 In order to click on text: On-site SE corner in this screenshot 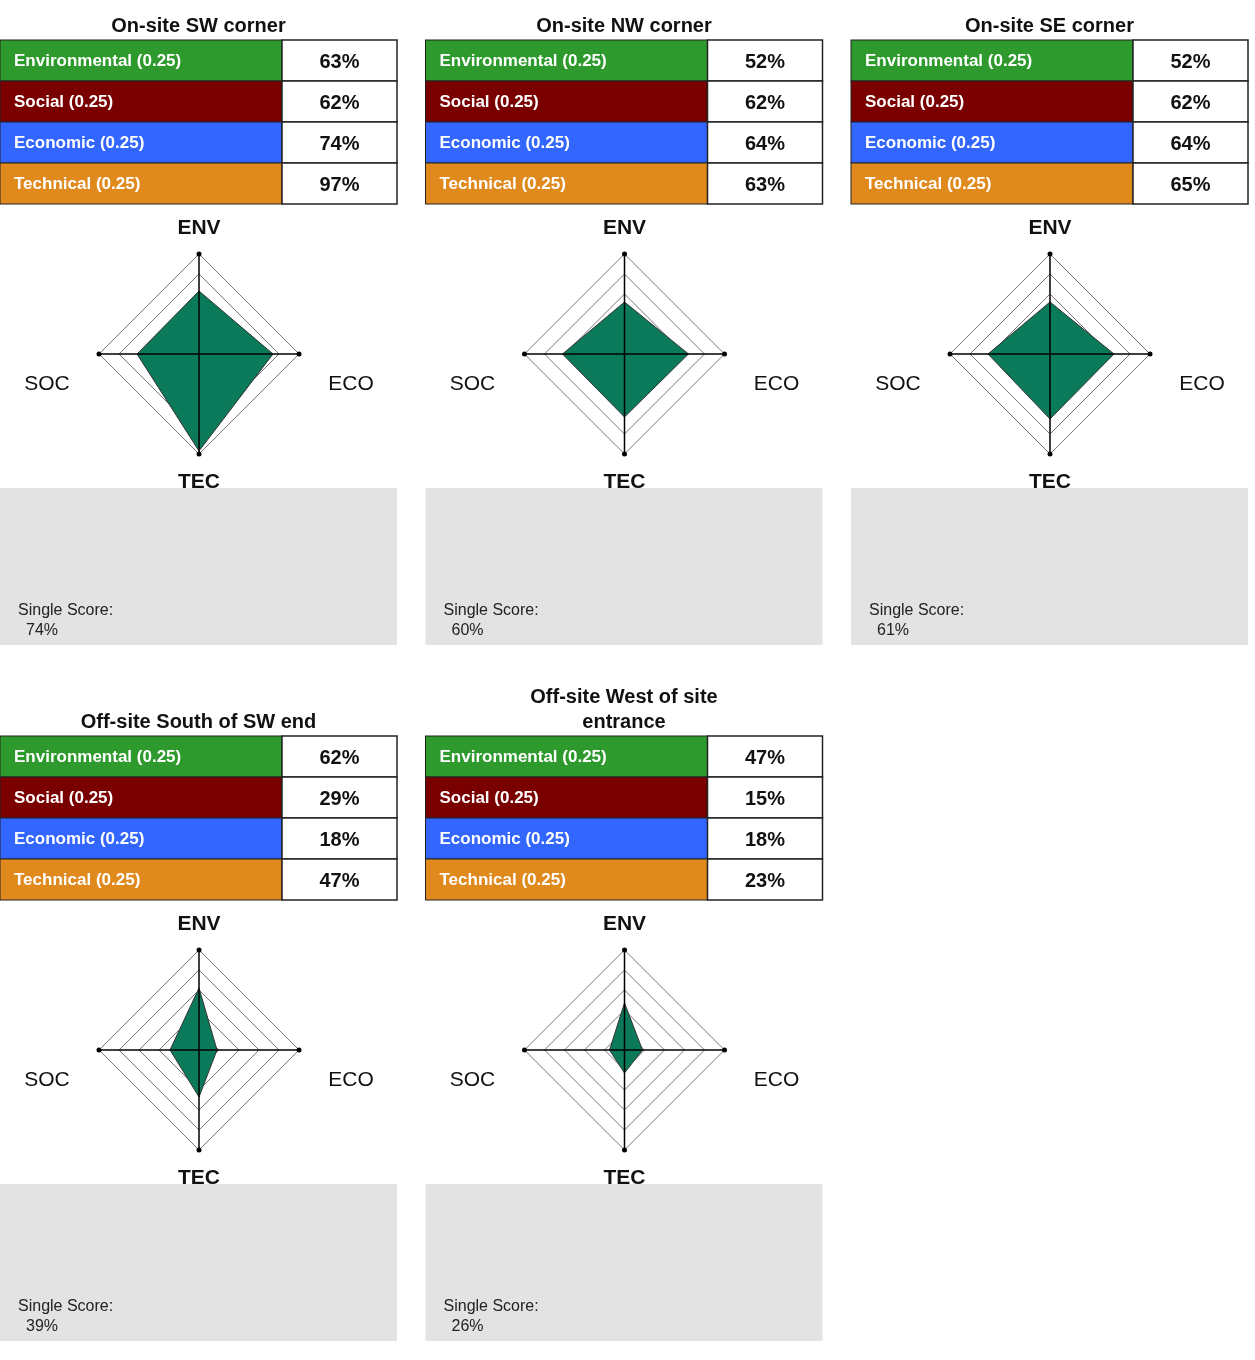, I will do `click(1050, 25)`.